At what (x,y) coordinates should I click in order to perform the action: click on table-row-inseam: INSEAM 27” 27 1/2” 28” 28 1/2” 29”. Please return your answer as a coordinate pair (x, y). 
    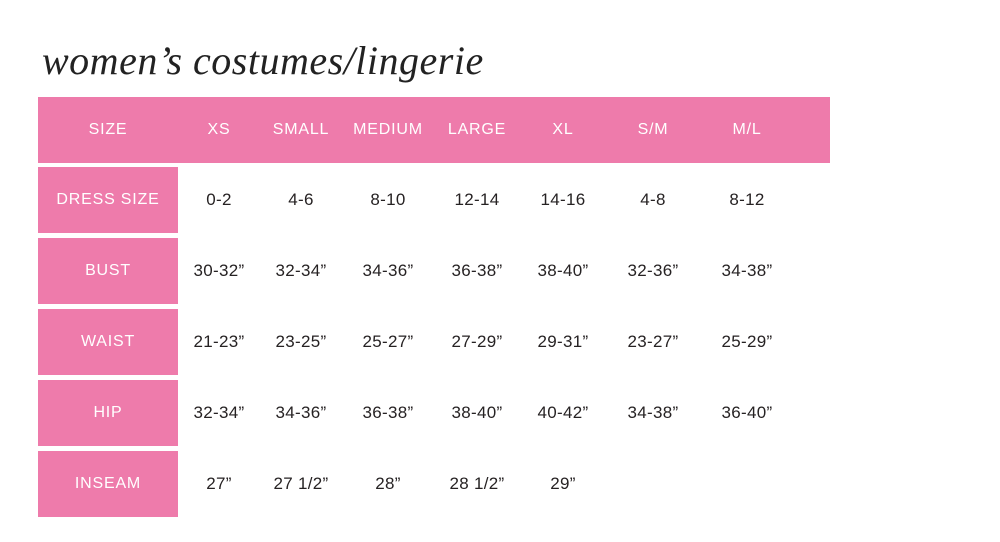
    Looking at the image, I should click on (434, 484).